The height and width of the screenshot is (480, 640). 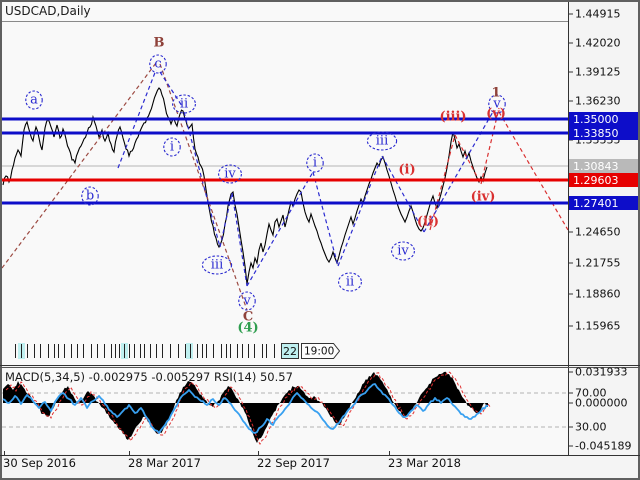 What do you see at coordinates (596, 133) in the screenshot?
I see `price-level-badge: 1.33850` at bounding box center [596, 133].